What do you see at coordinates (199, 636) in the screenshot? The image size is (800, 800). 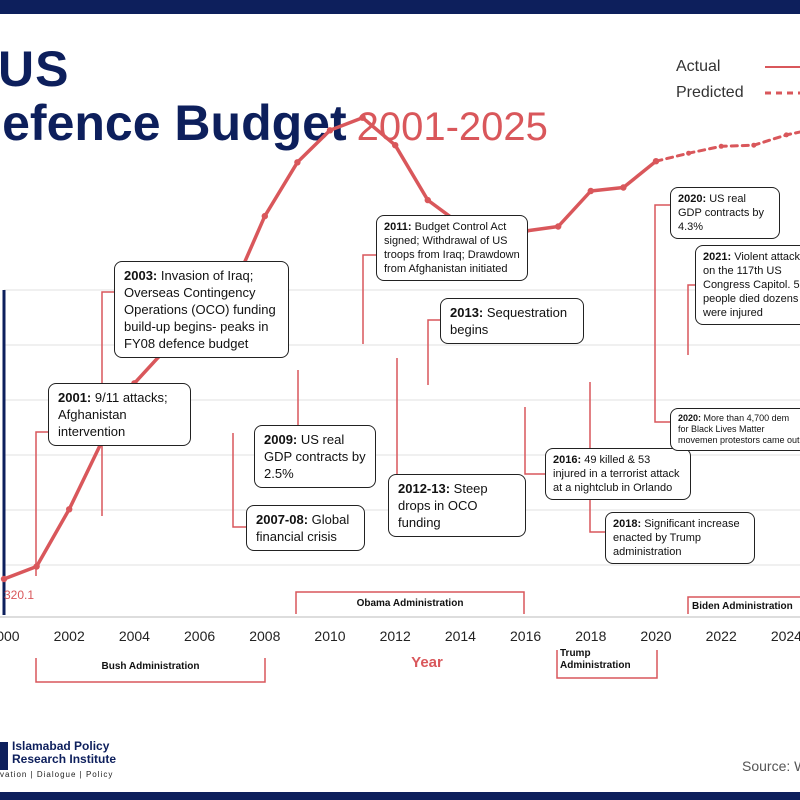 I see `x-tick-label: 2006` at bounding box center [199, 636].